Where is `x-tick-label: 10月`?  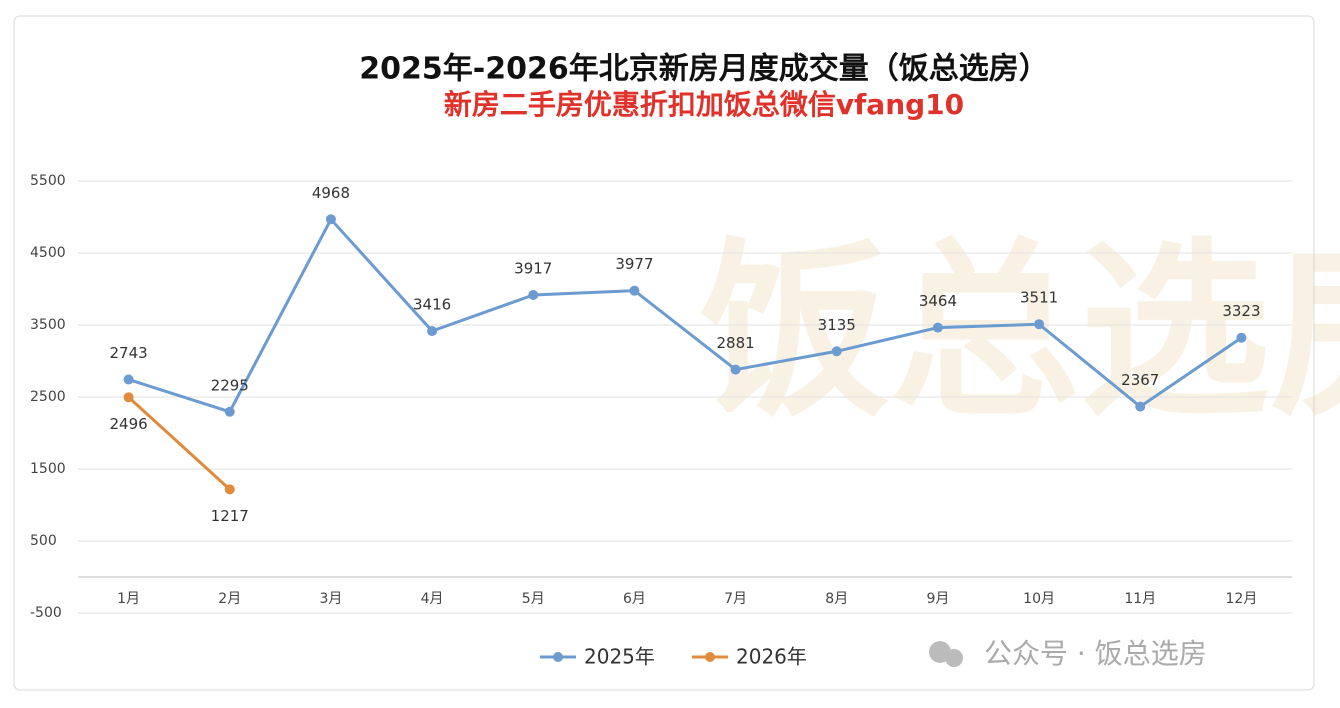 x-tick-label: 10月 is located at coordinates (1039, 599).